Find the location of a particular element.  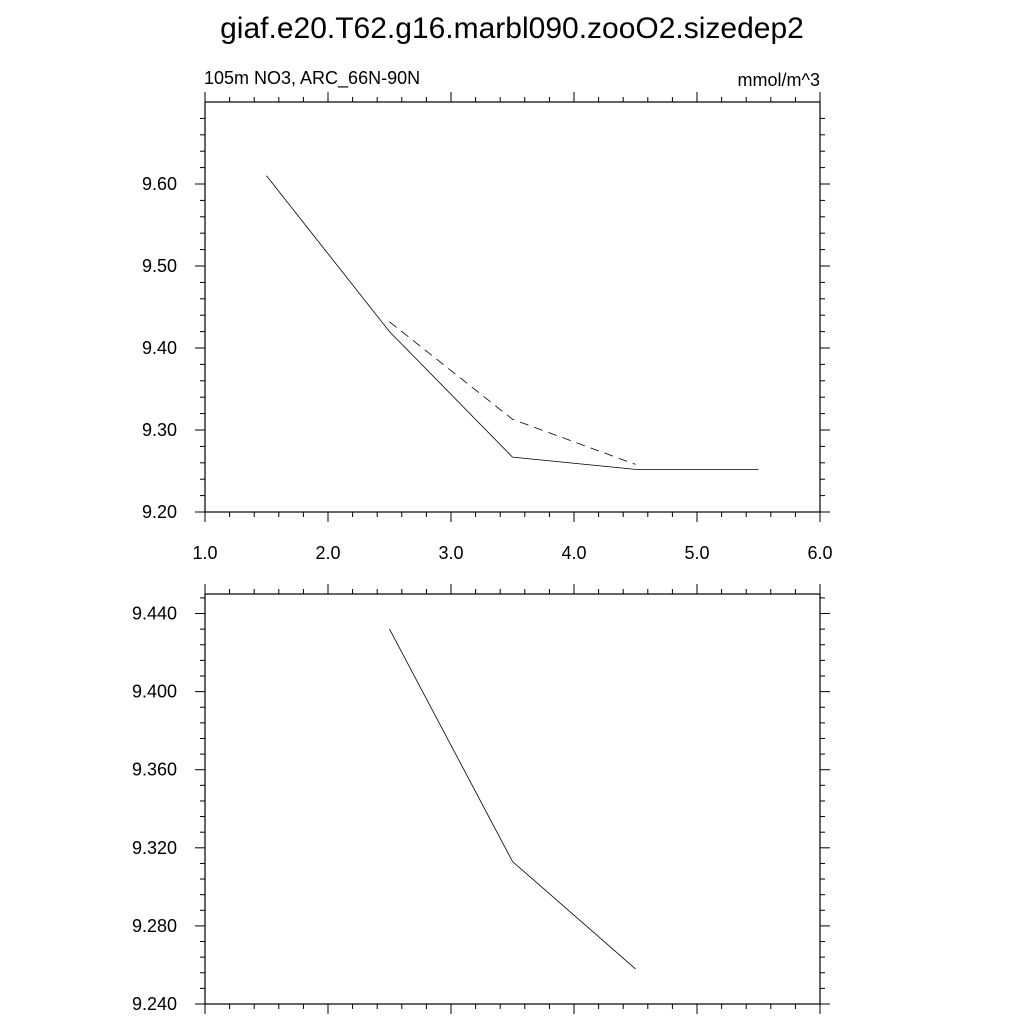

chart-title: giaf.e20.T62.g16.marbl090.zooO2.sizedep2 is located at coordinates (512, 28).